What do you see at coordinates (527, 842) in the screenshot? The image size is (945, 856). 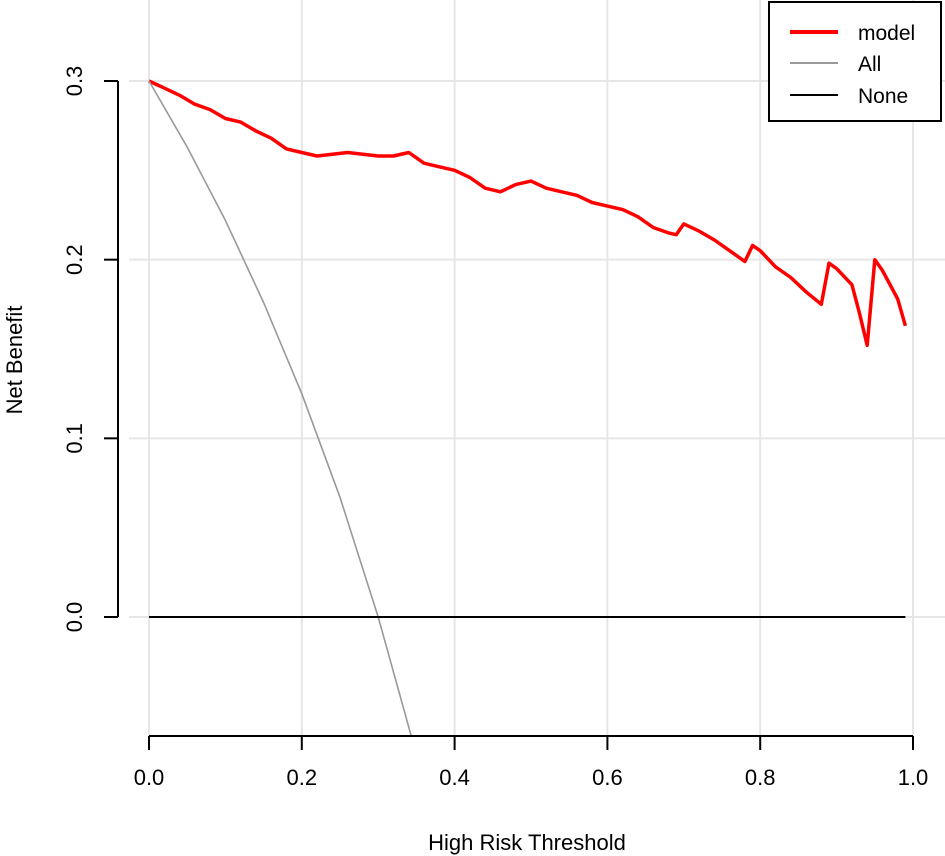 I see `x-axis-title: High Risk Threshold` at bounding box center [527, 842].